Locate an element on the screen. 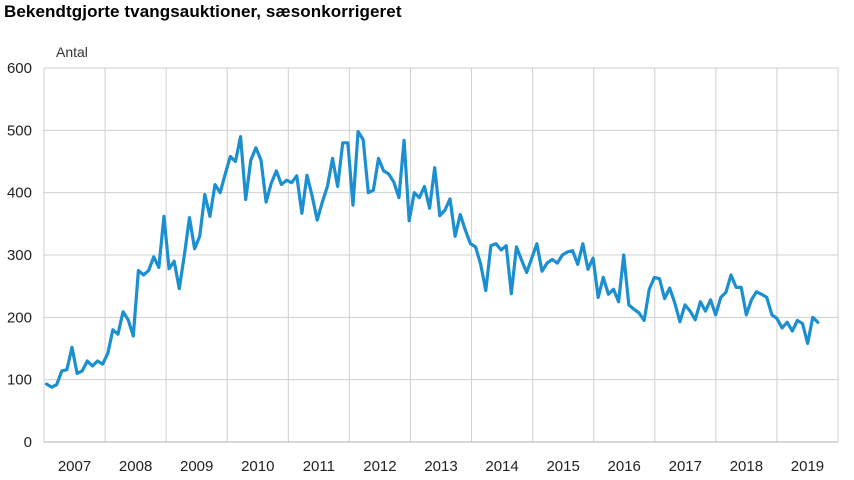  y-axis-ticks: 0 100 200 300 400 500 600 is located at coordinates (19, 255).